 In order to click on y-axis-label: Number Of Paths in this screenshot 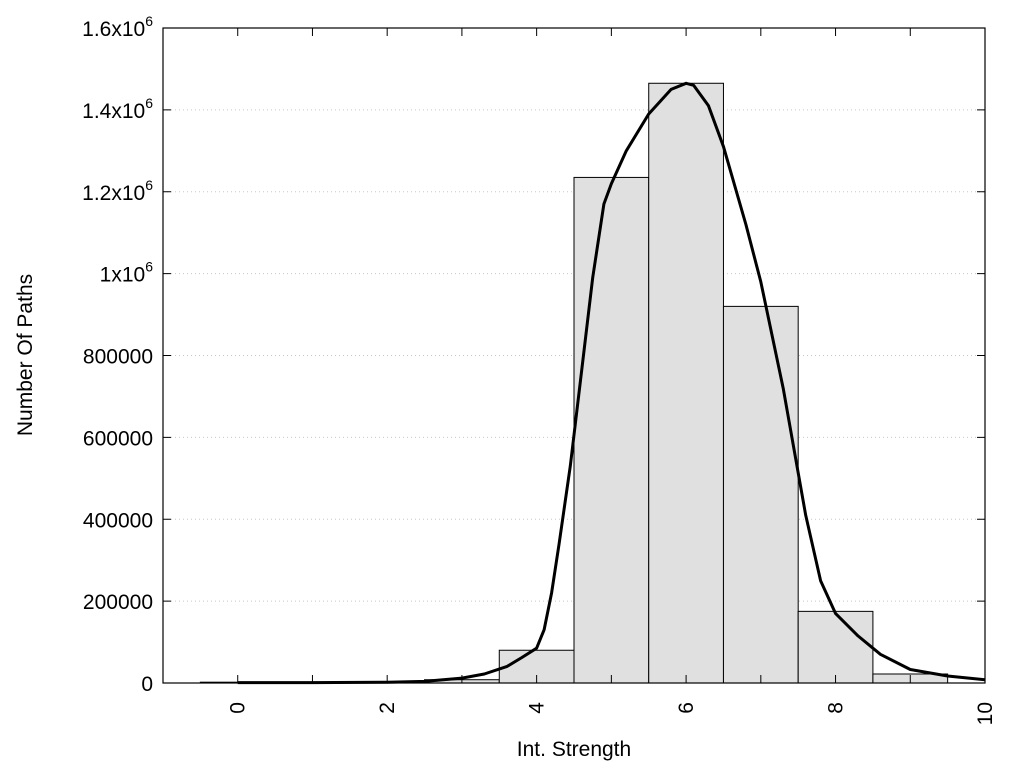, I will do `click(25, 355)`.